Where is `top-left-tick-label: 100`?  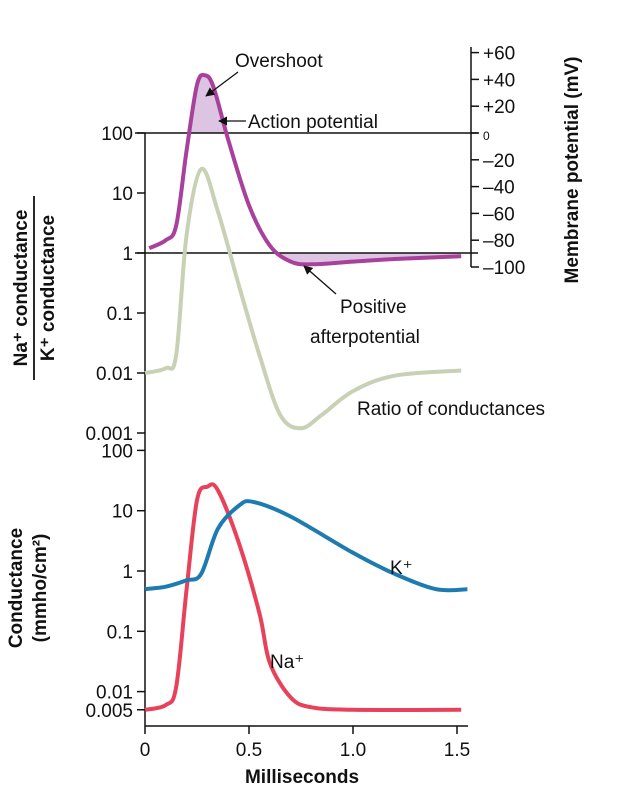
top-left-tick-label: 100 is located at coordinates (117, 134).